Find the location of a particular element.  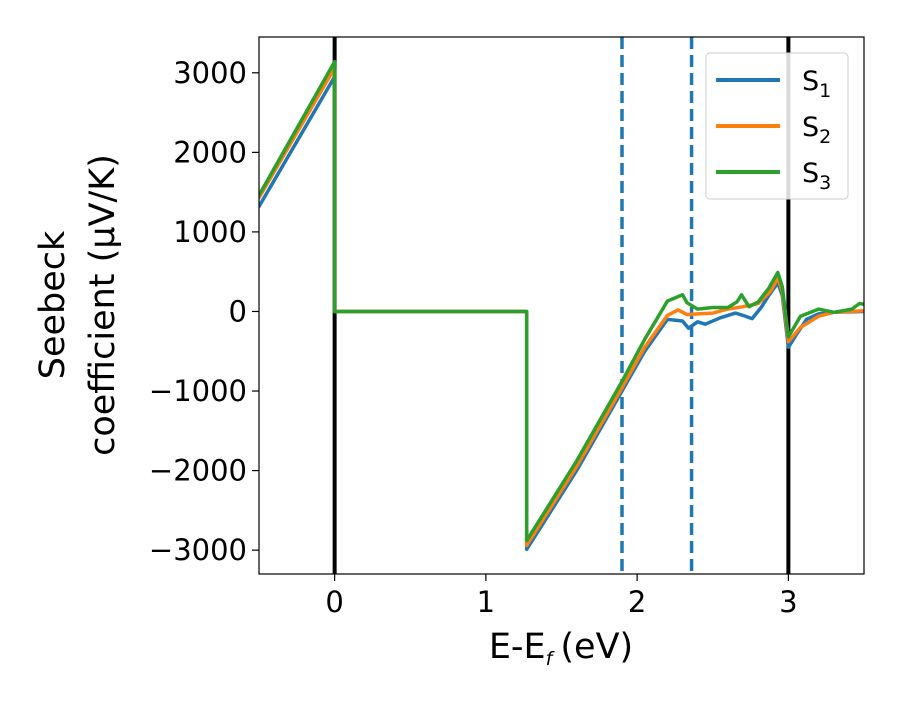

x-tick-label: 2 is located at coordinates (637, 602).